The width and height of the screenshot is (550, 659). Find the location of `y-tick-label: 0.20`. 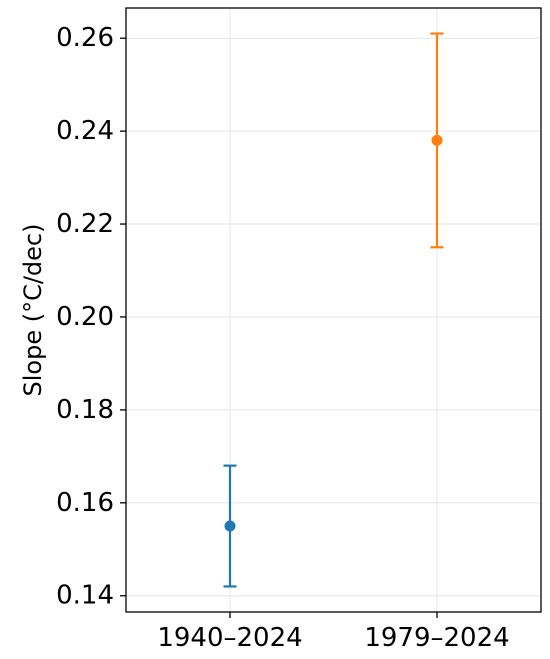

y-tick-label: 0.20 is located at coordinates (85, 317).